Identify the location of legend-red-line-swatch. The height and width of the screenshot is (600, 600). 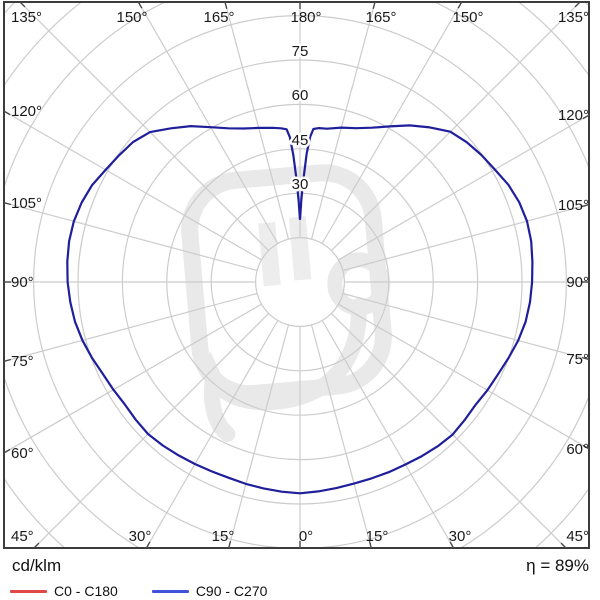
(28, 591).